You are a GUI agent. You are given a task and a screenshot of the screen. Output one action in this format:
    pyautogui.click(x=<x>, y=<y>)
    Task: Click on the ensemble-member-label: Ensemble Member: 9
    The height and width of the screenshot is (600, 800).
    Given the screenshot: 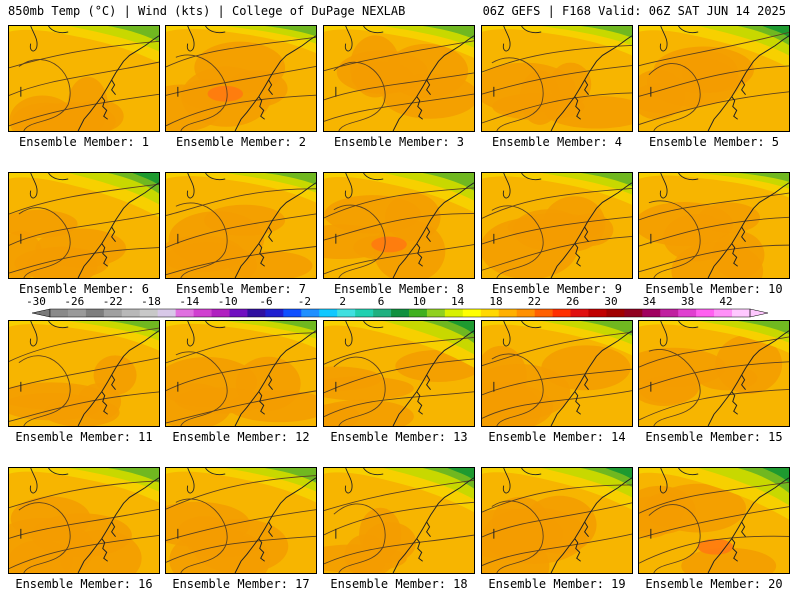 What is the action you would take?
    pyautogui.click(x=557, y=289)
    